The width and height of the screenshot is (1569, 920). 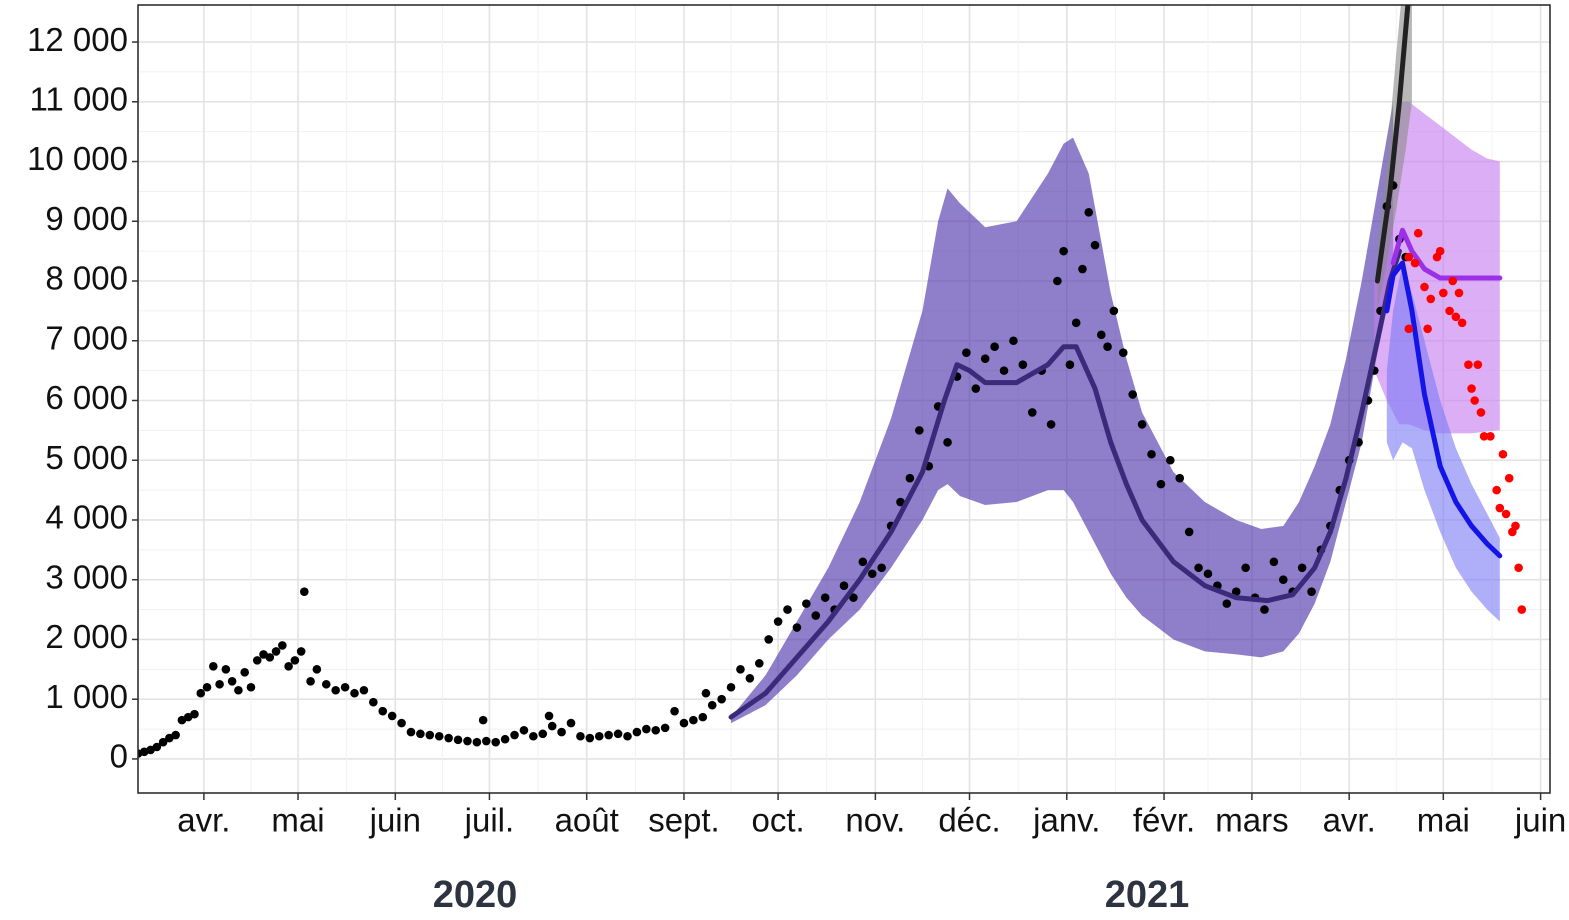 I want to click on y-tick-label: 5 000, so click(x=86, y=457).